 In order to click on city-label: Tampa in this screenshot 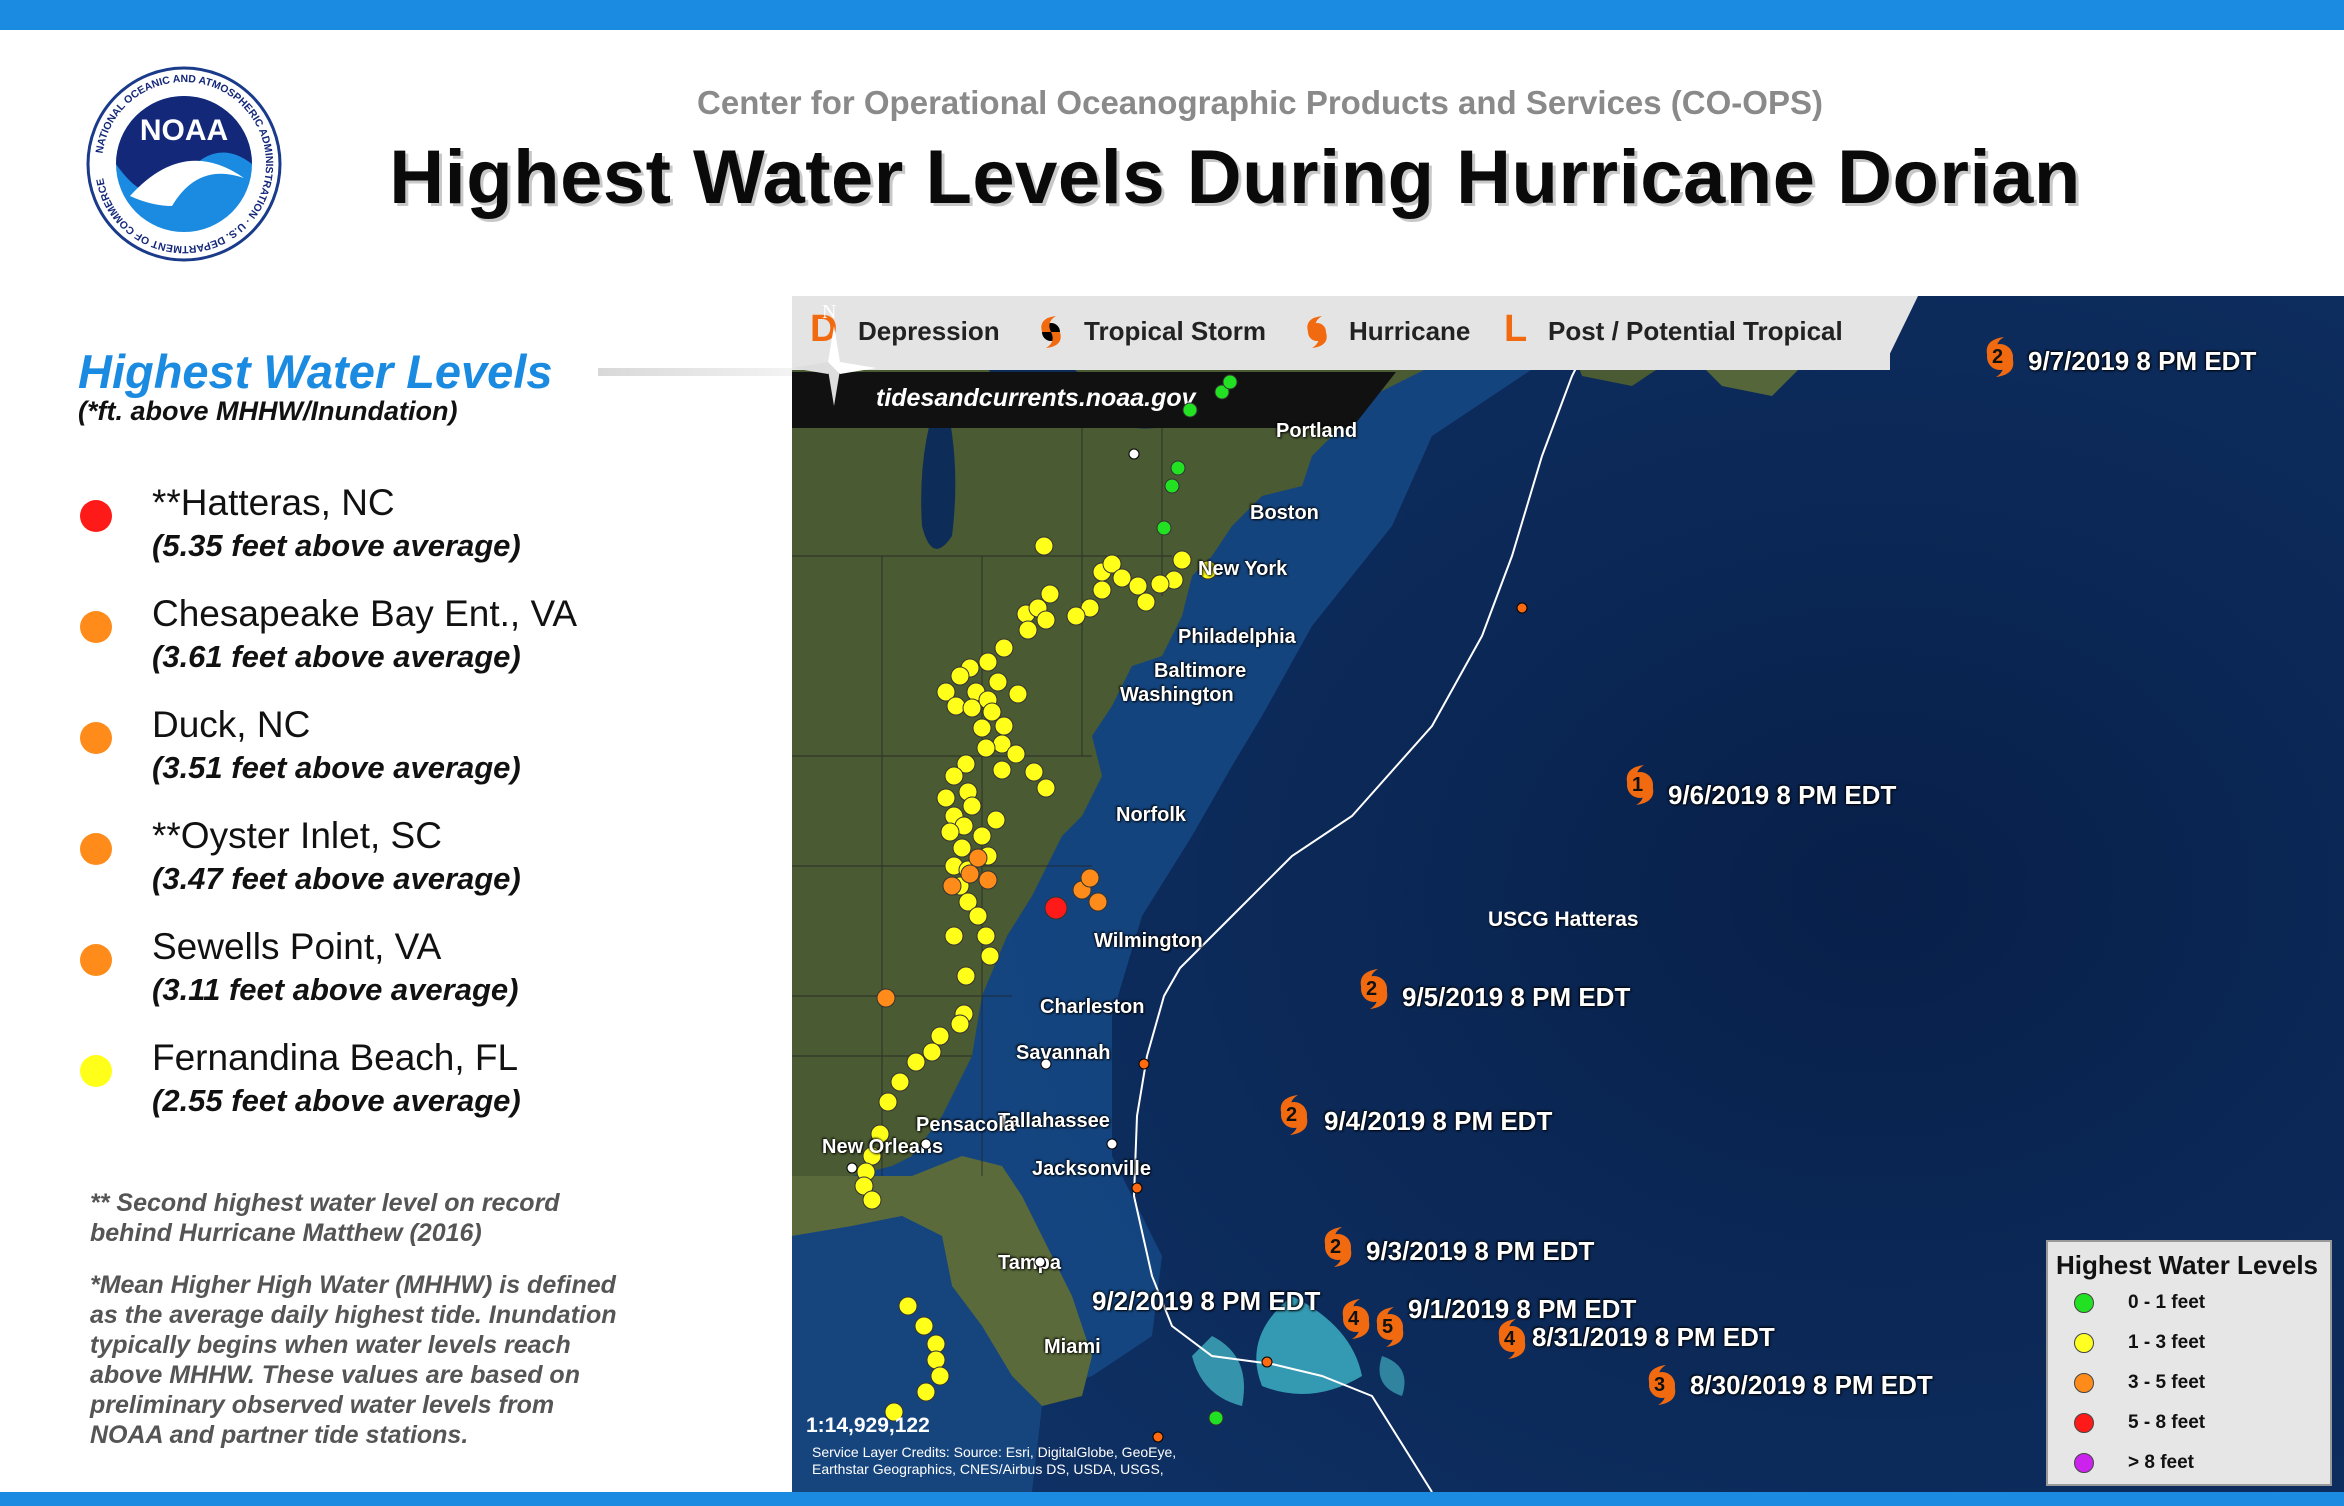, I will do `click(1029, 1263)`.